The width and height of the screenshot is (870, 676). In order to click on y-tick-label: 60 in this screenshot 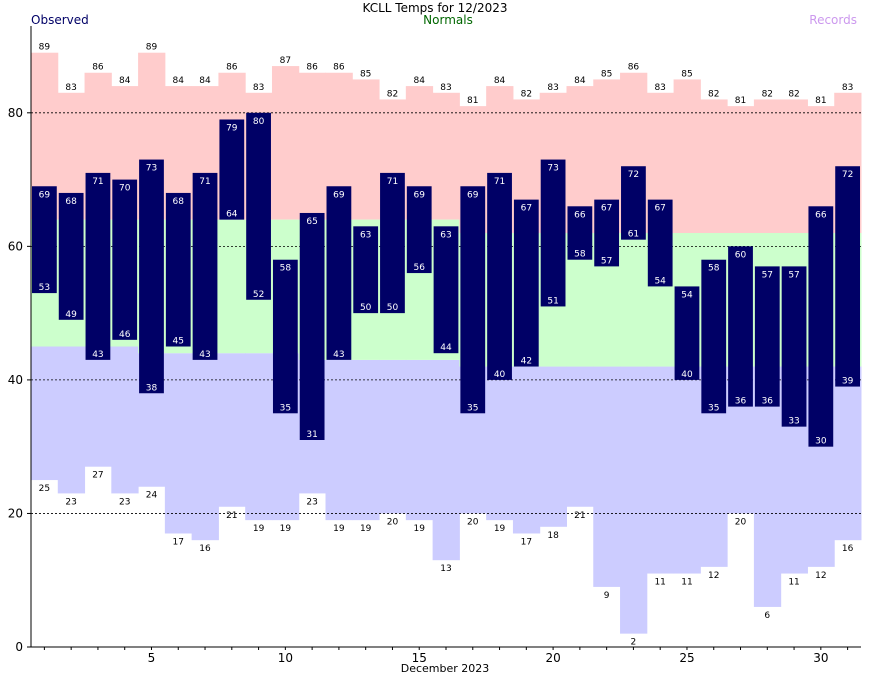, I will do `click(15, 246)`.